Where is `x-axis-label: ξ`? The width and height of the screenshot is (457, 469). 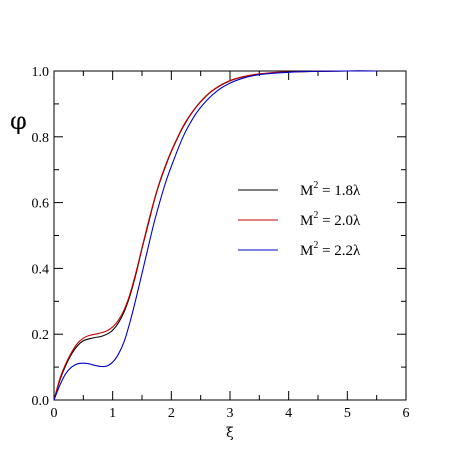
x-axis-label: ξ is located at coordinates (230, 433).